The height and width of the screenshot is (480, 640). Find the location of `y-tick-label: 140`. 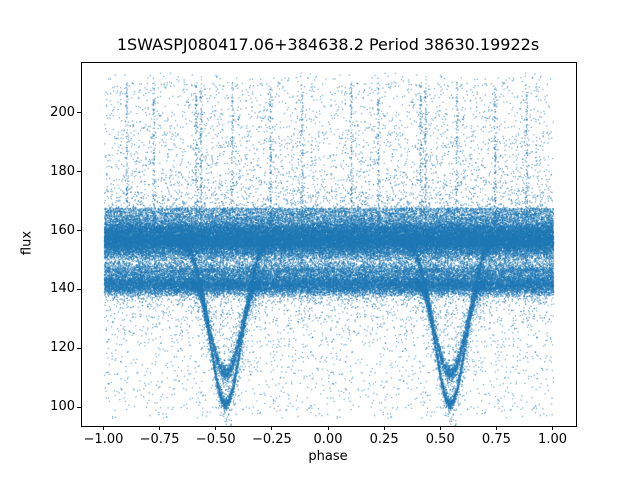

y-tick-label: 140 is located at coordinates (62, 289).